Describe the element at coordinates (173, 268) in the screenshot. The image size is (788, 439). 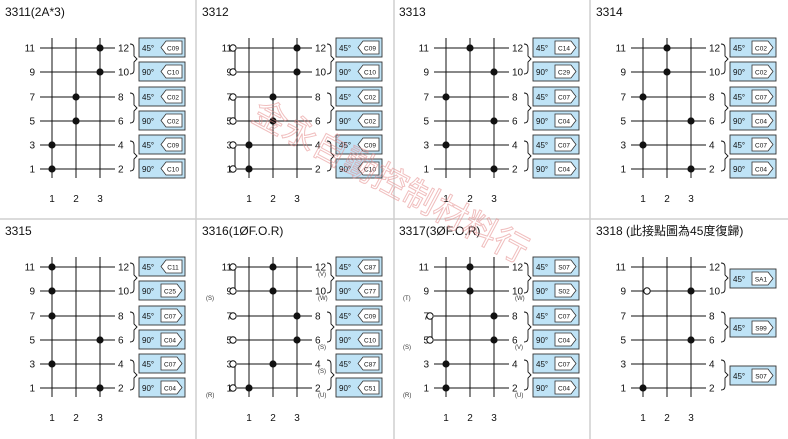
I see `contact-code: C11` at that location.